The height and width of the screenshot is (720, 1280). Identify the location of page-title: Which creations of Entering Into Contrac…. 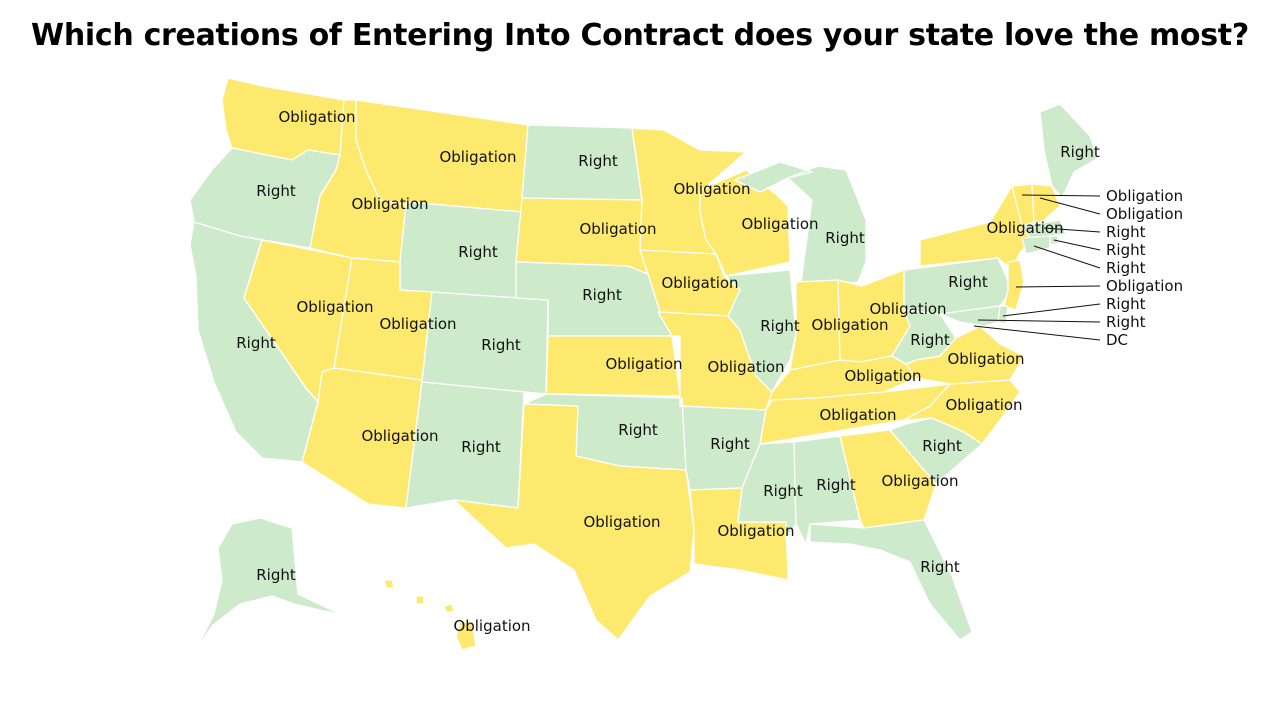
(640, 35).